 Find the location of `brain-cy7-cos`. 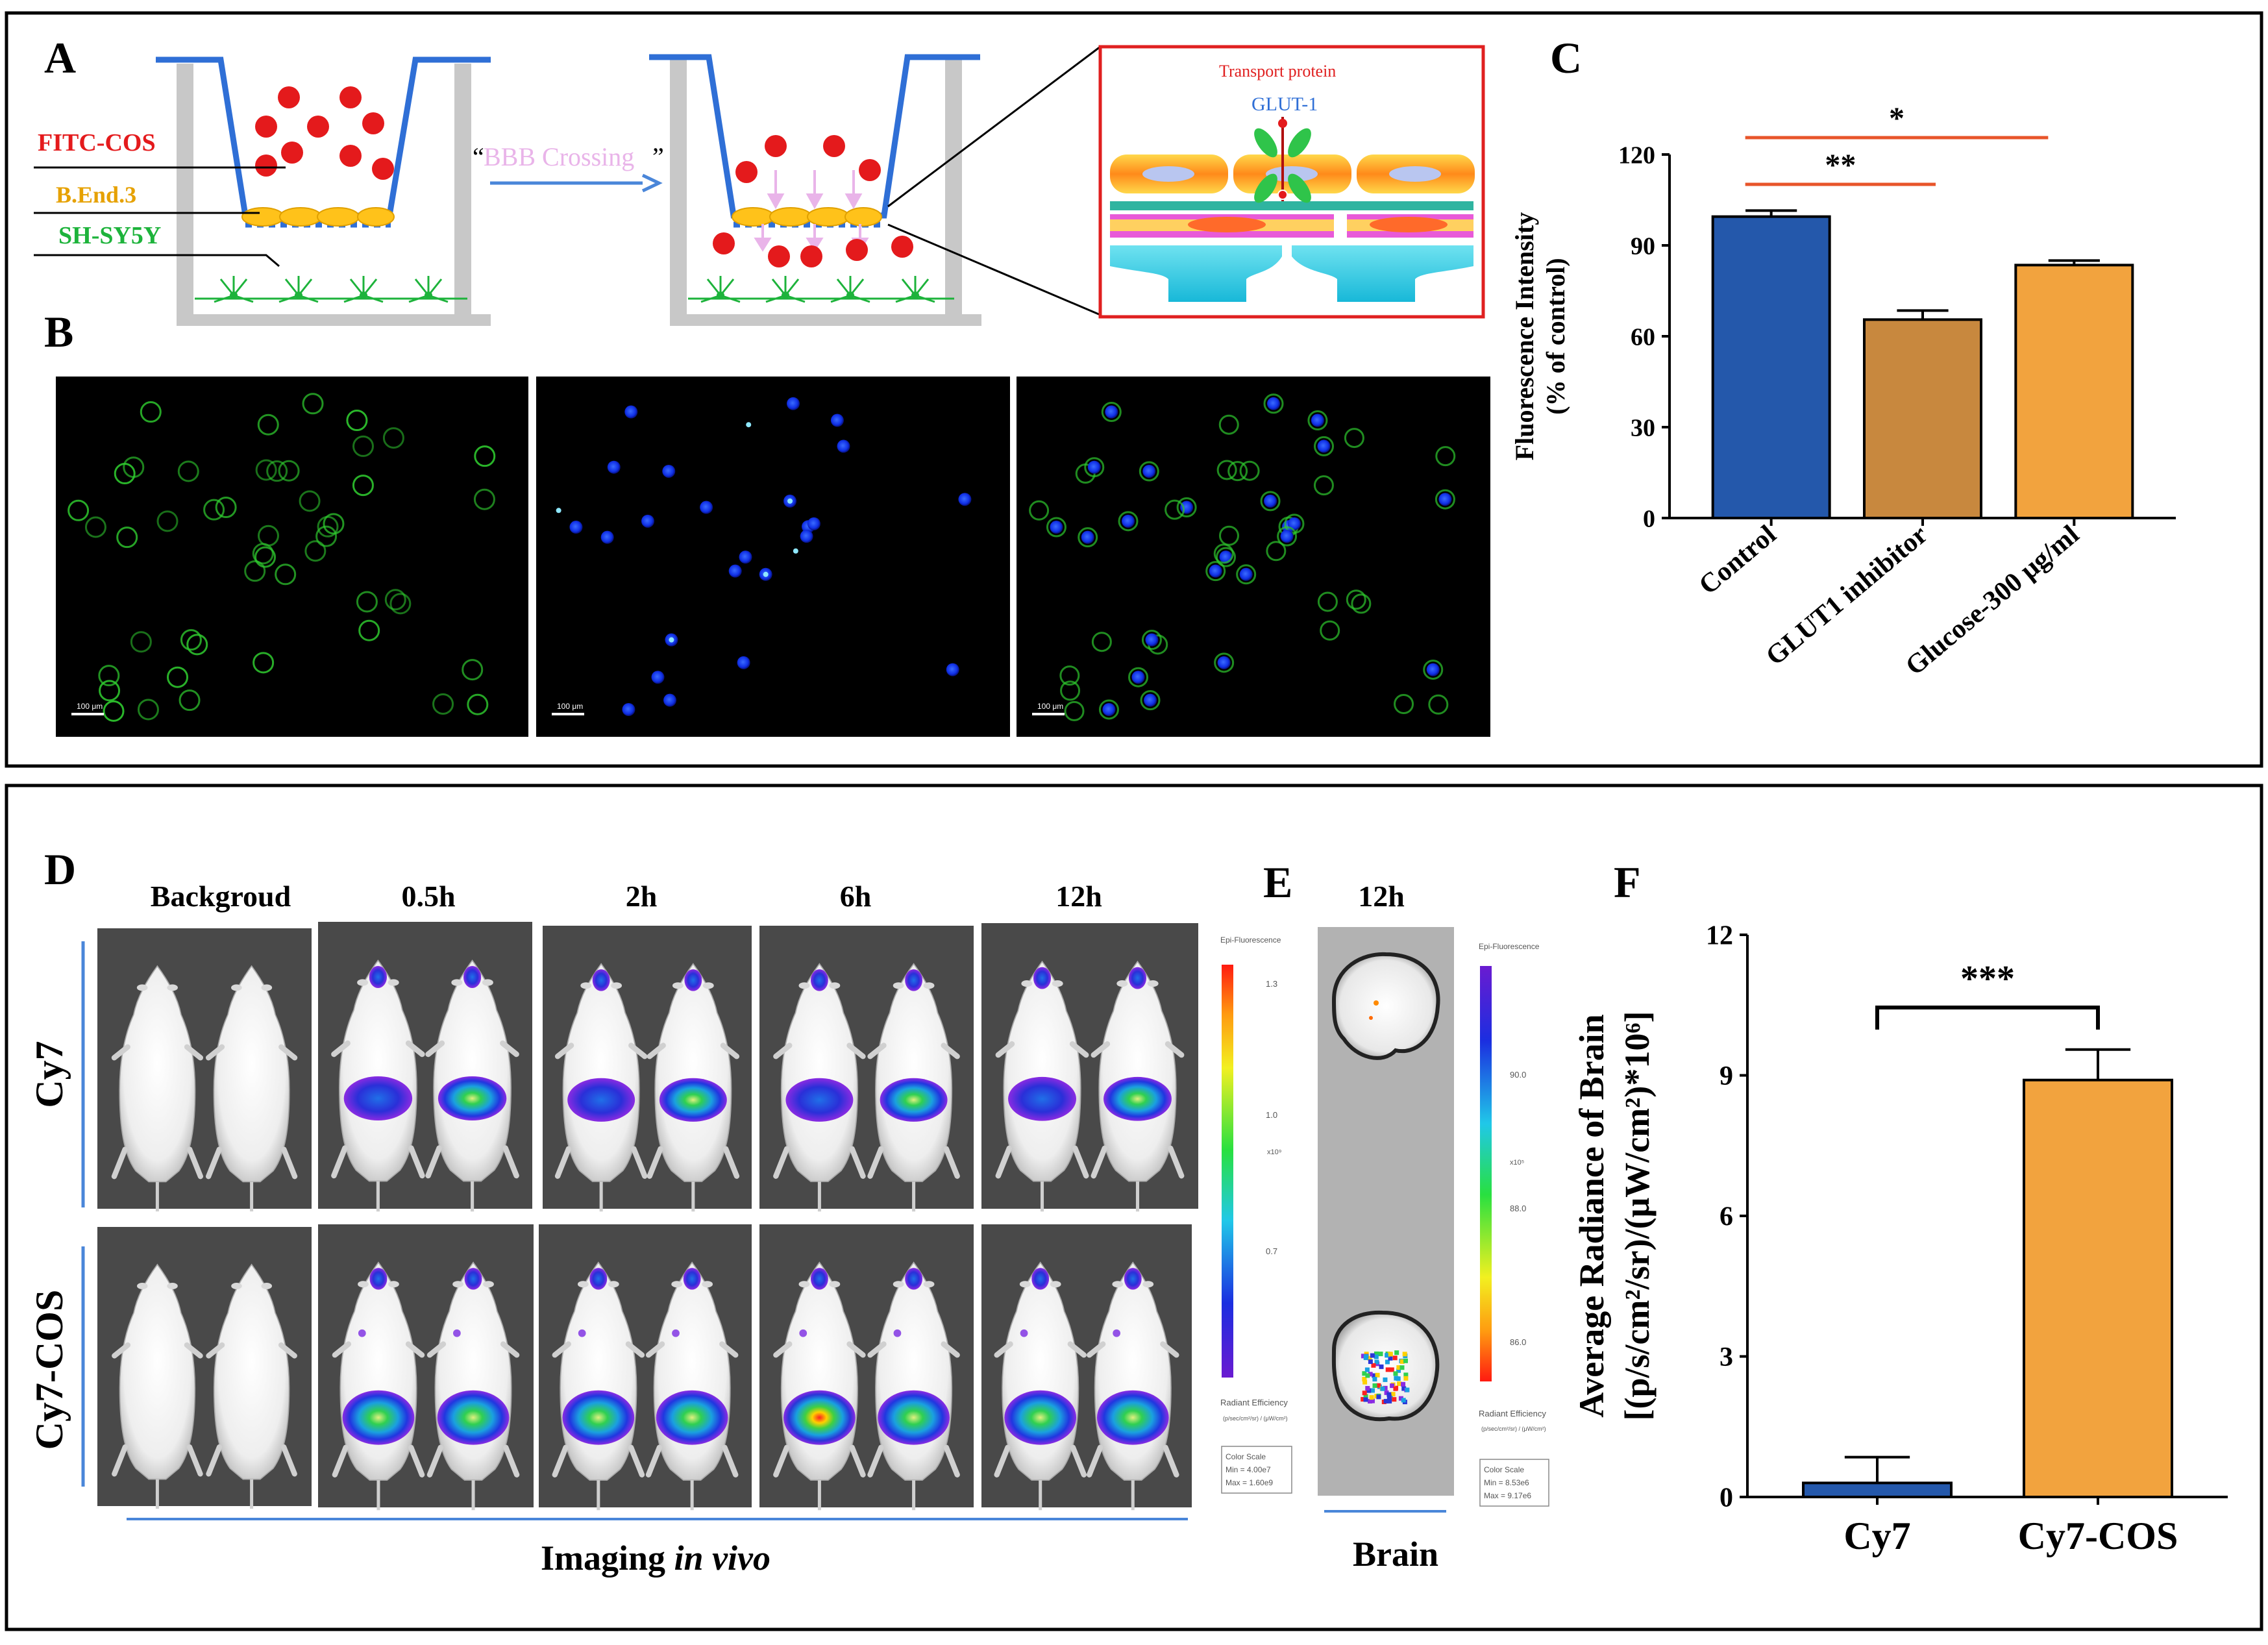

brain-cy7-cos is located at coordinates (1385, 1366).